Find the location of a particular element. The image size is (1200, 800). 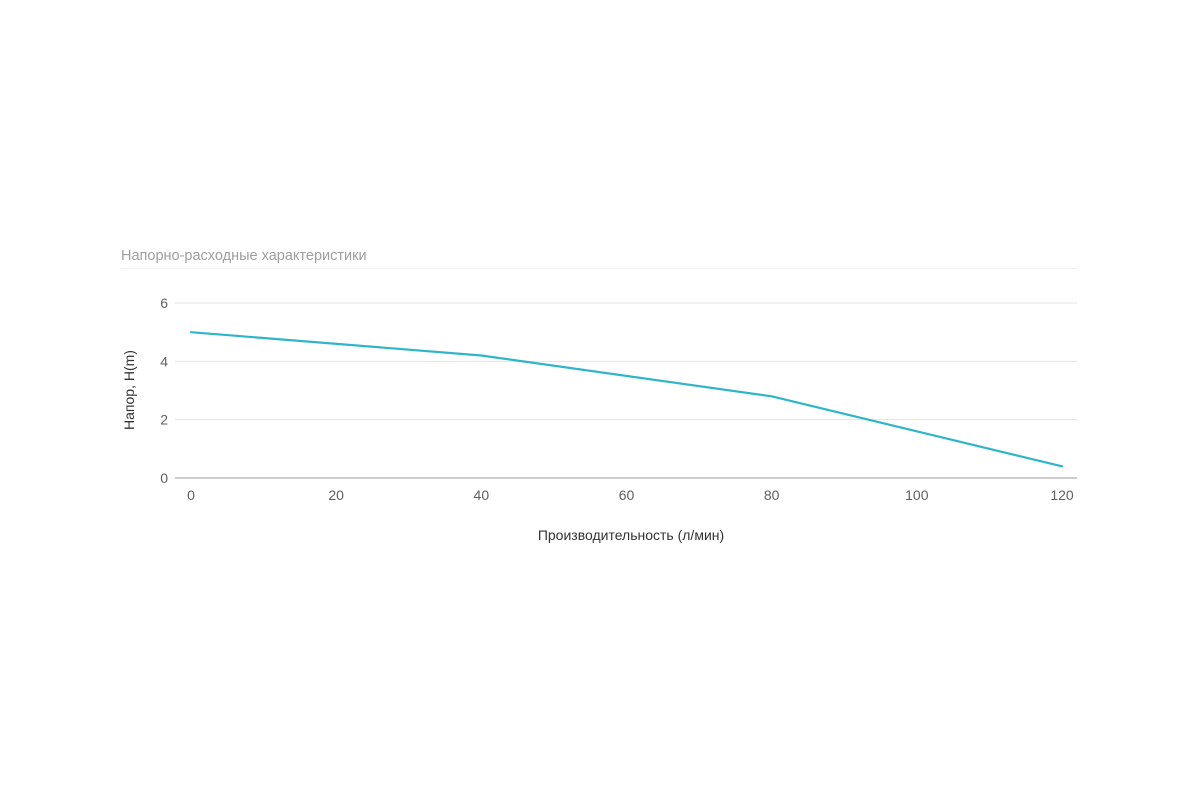

y-tick-label: 0 is located at coordinates (164, 478).